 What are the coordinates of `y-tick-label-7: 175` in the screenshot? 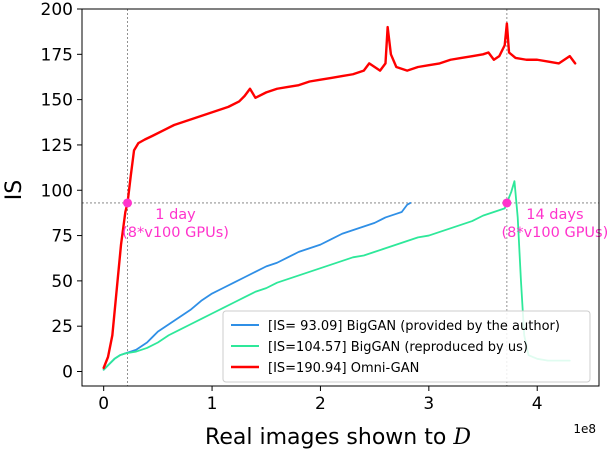 It's located at (57, 55).